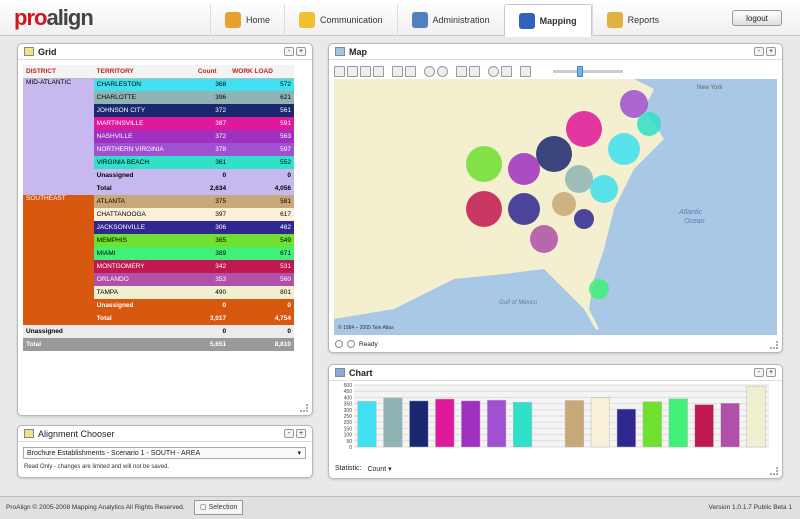 This screenshot has width=800, height=519. I want to click on zoom-out-icon, so click(410, 71).